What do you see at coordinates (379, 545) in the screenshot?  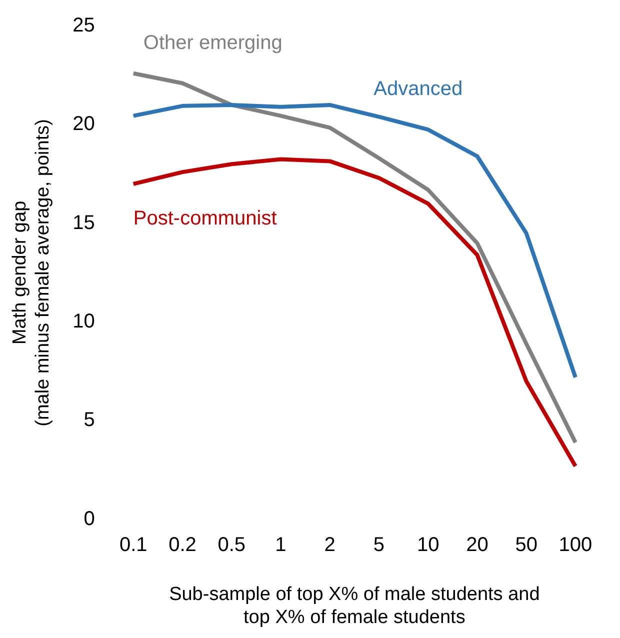 I see `x-tick-label: 5` at bounding box center [379, 545].